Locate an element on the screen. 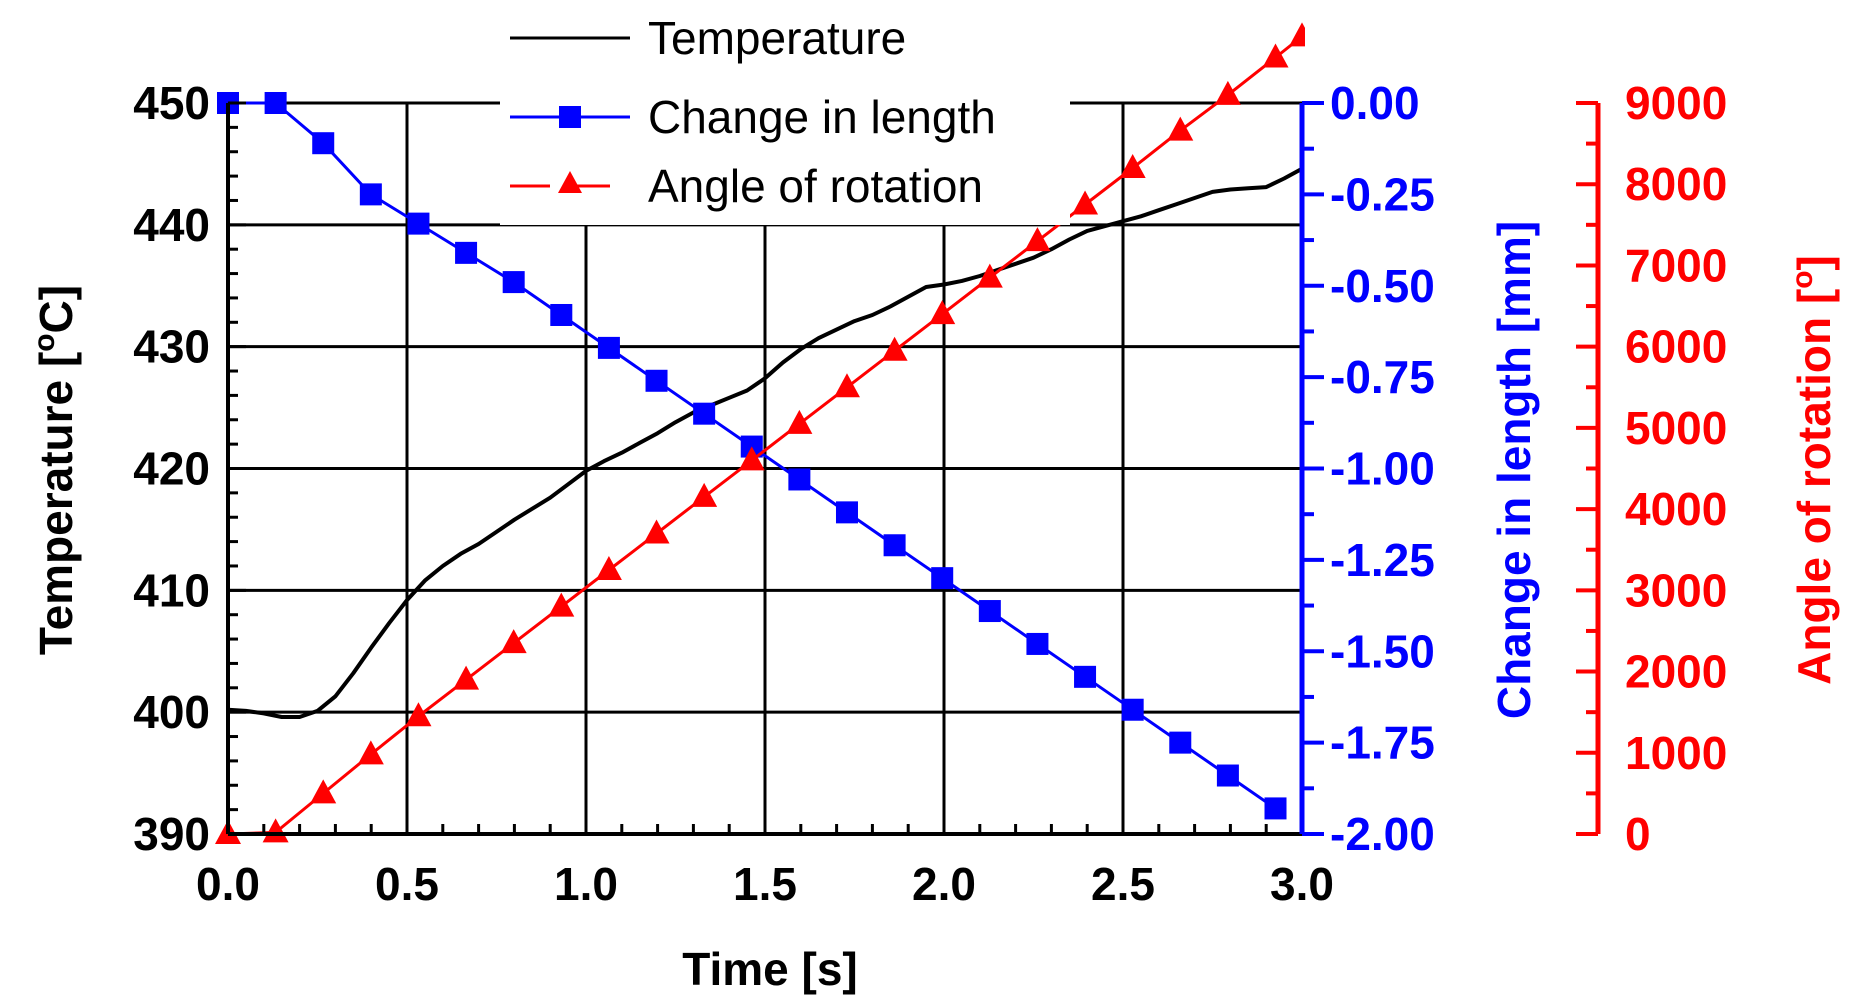 This screenshot has height=1008, width=1856. y-tick-label-angle-of-rotation: 1000 is located at coordinates (1676, 753).